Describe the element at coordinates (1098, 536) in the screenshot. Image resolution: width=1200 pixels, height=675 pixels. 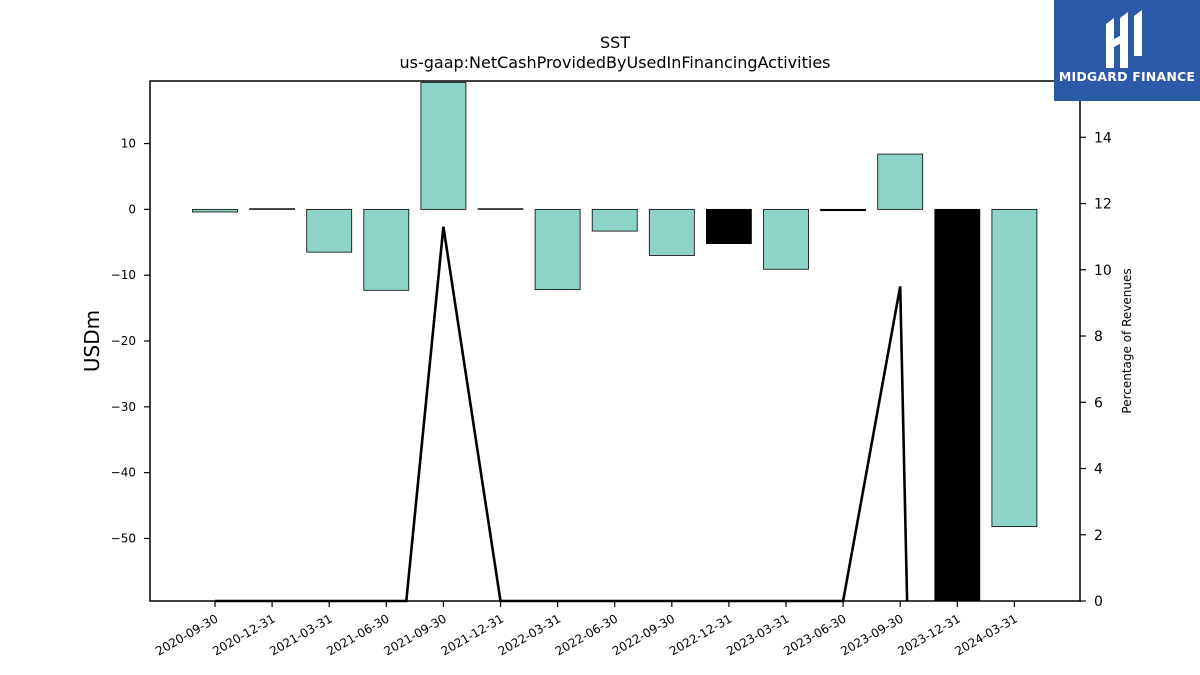
I see `y2-tick-label: 2` at that location.